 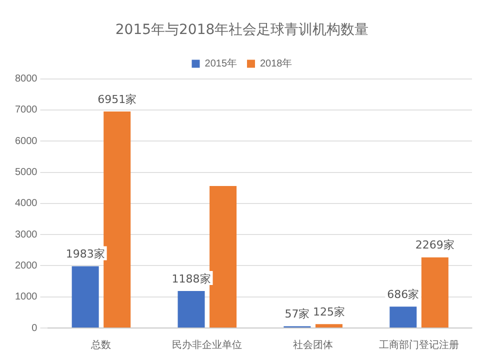 I want to click on x-tick-label: 工商部门登记注册, so click(x=419, y=344).